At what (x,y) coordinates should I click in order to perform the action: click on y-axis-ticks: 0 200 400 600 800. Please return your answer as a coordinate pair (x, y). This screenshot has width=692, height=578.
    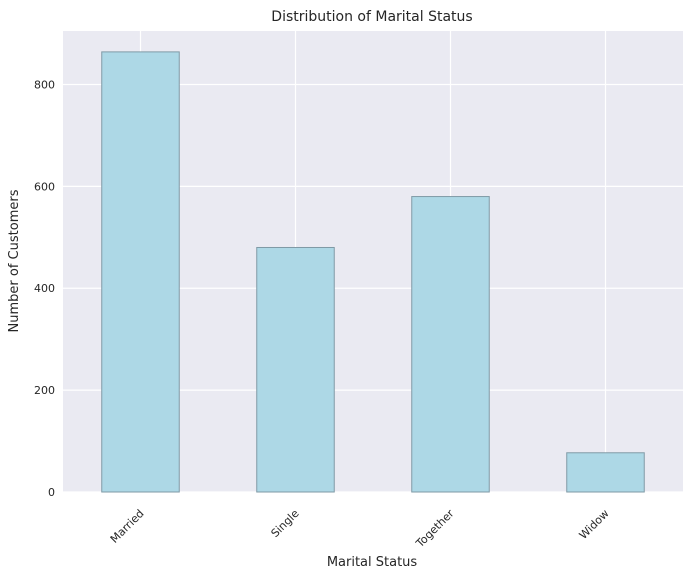
    Looking at the image, I should click on (44, 288).